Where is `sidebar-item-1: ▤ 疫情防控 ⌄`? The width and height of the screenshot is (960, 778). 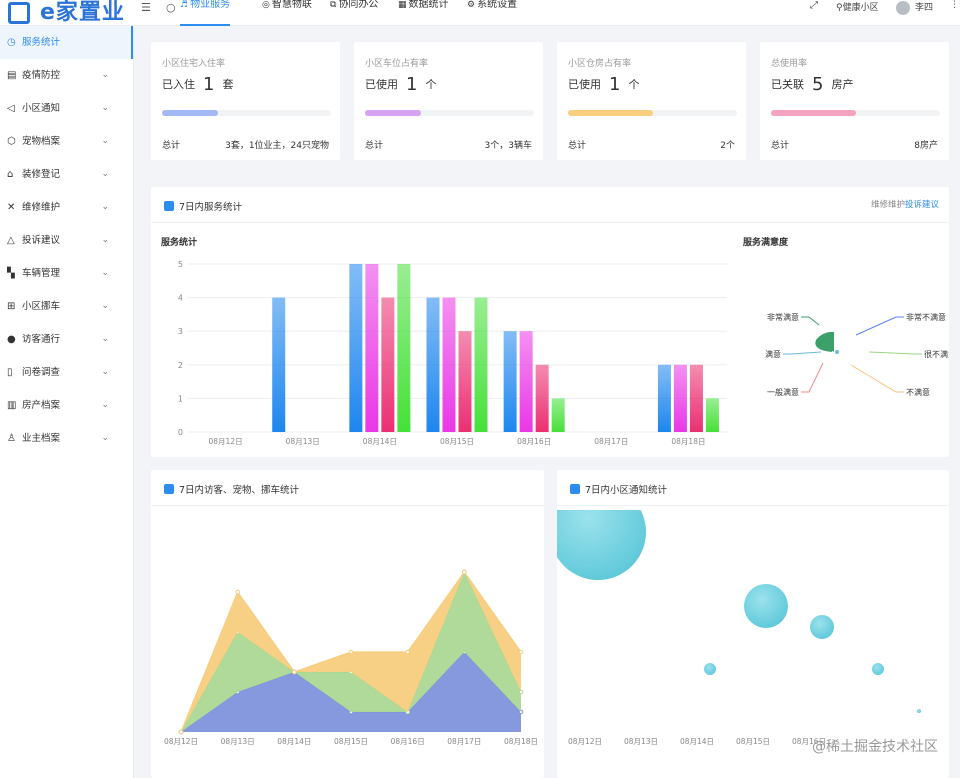 sidebar-item-1: ▤ 疫情防控 ⌄ is located at coordinates (66, 75).